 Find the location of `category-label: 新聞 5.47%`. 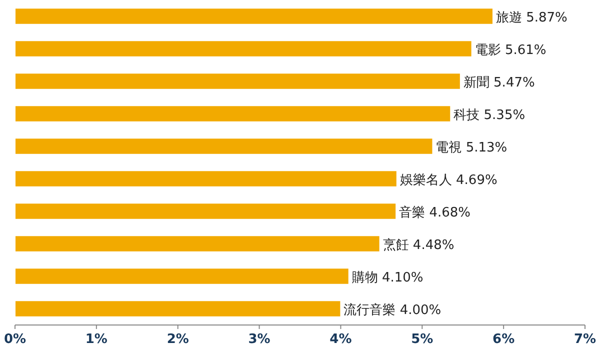

category-label: 新聞 5.47% is located at coordinates (499, 82).